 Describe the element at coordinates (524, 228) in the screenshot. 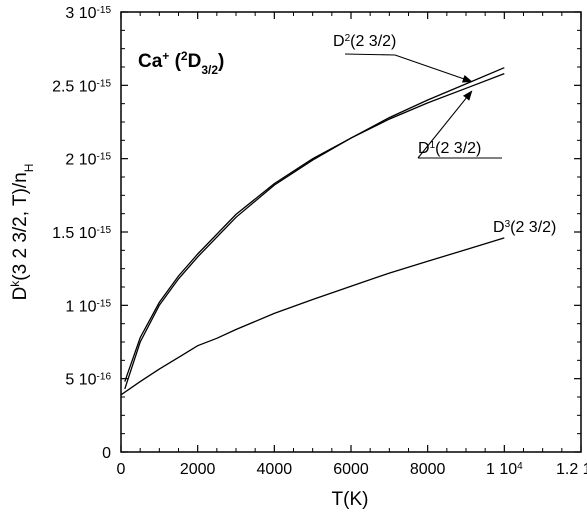

I see `series-label-d3: D3(2 3/2)` at that location.